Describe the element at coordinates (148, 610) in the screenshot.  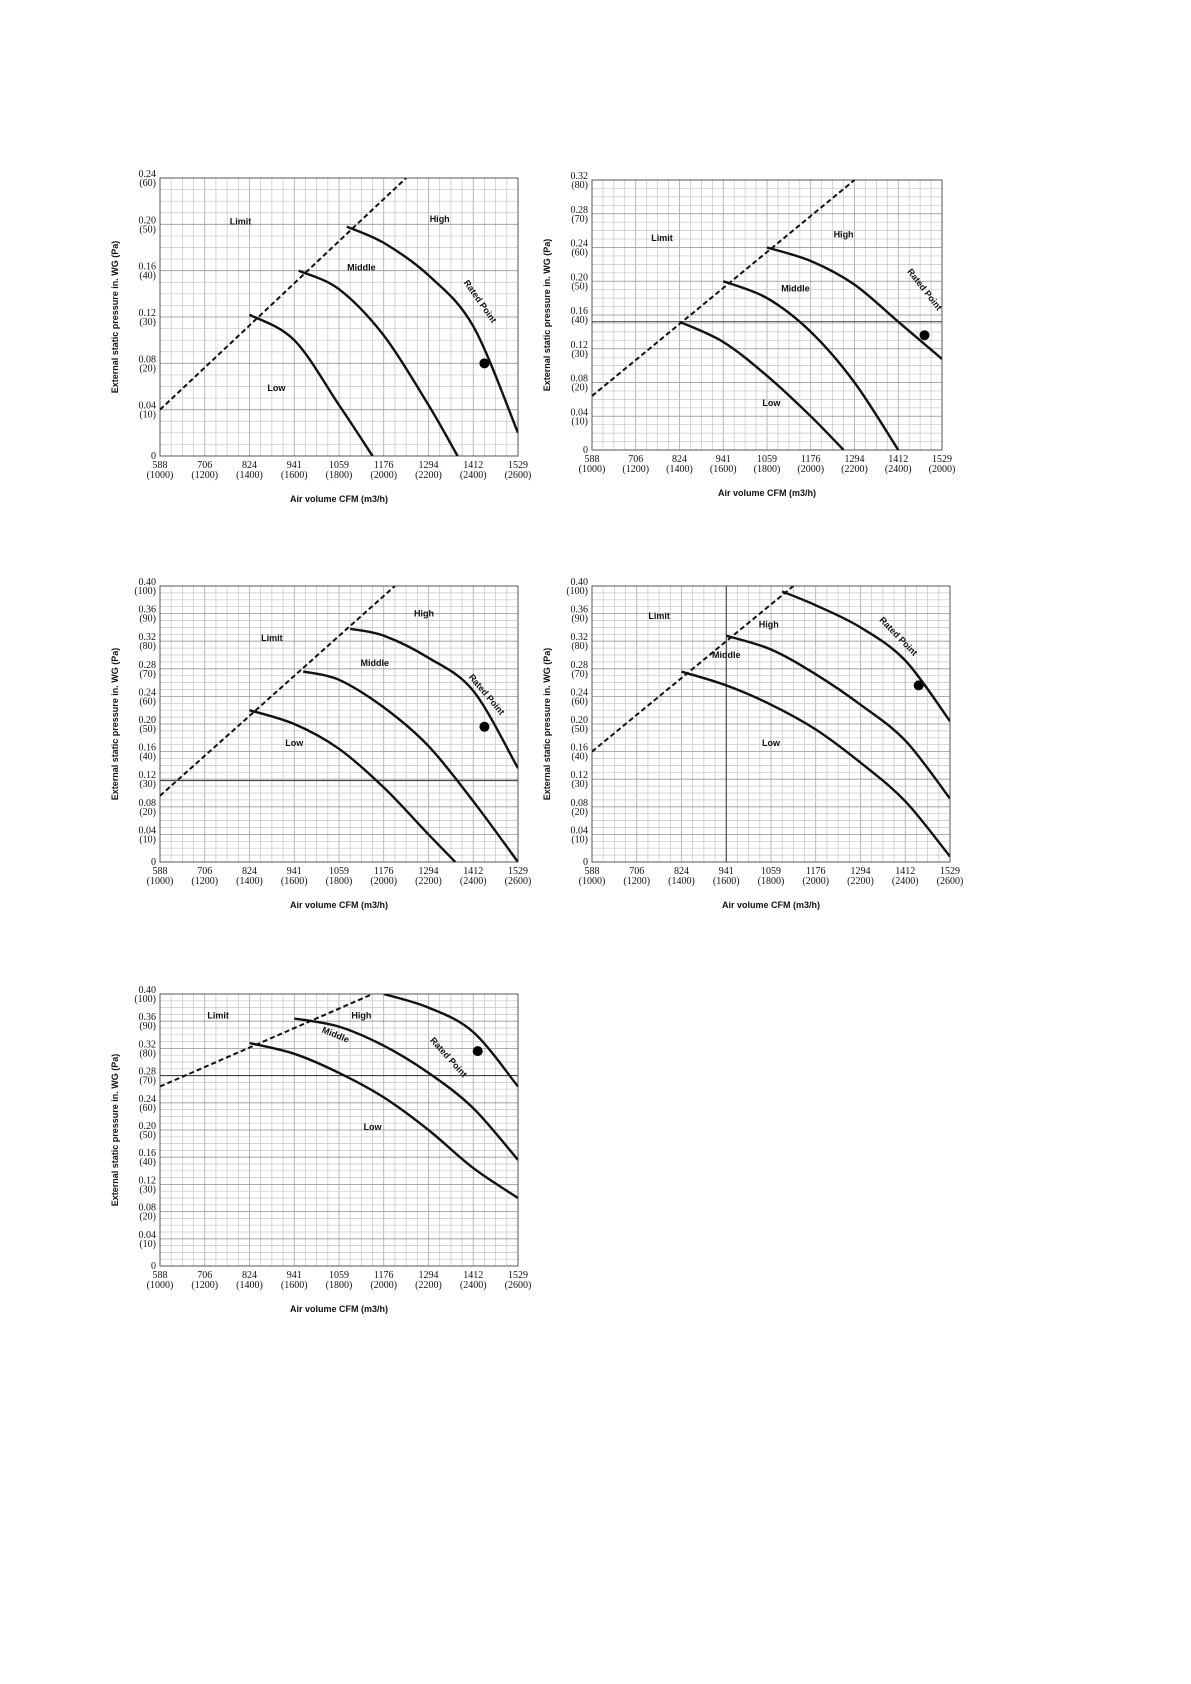
I see `y-tick-label: 0.36` at that location.